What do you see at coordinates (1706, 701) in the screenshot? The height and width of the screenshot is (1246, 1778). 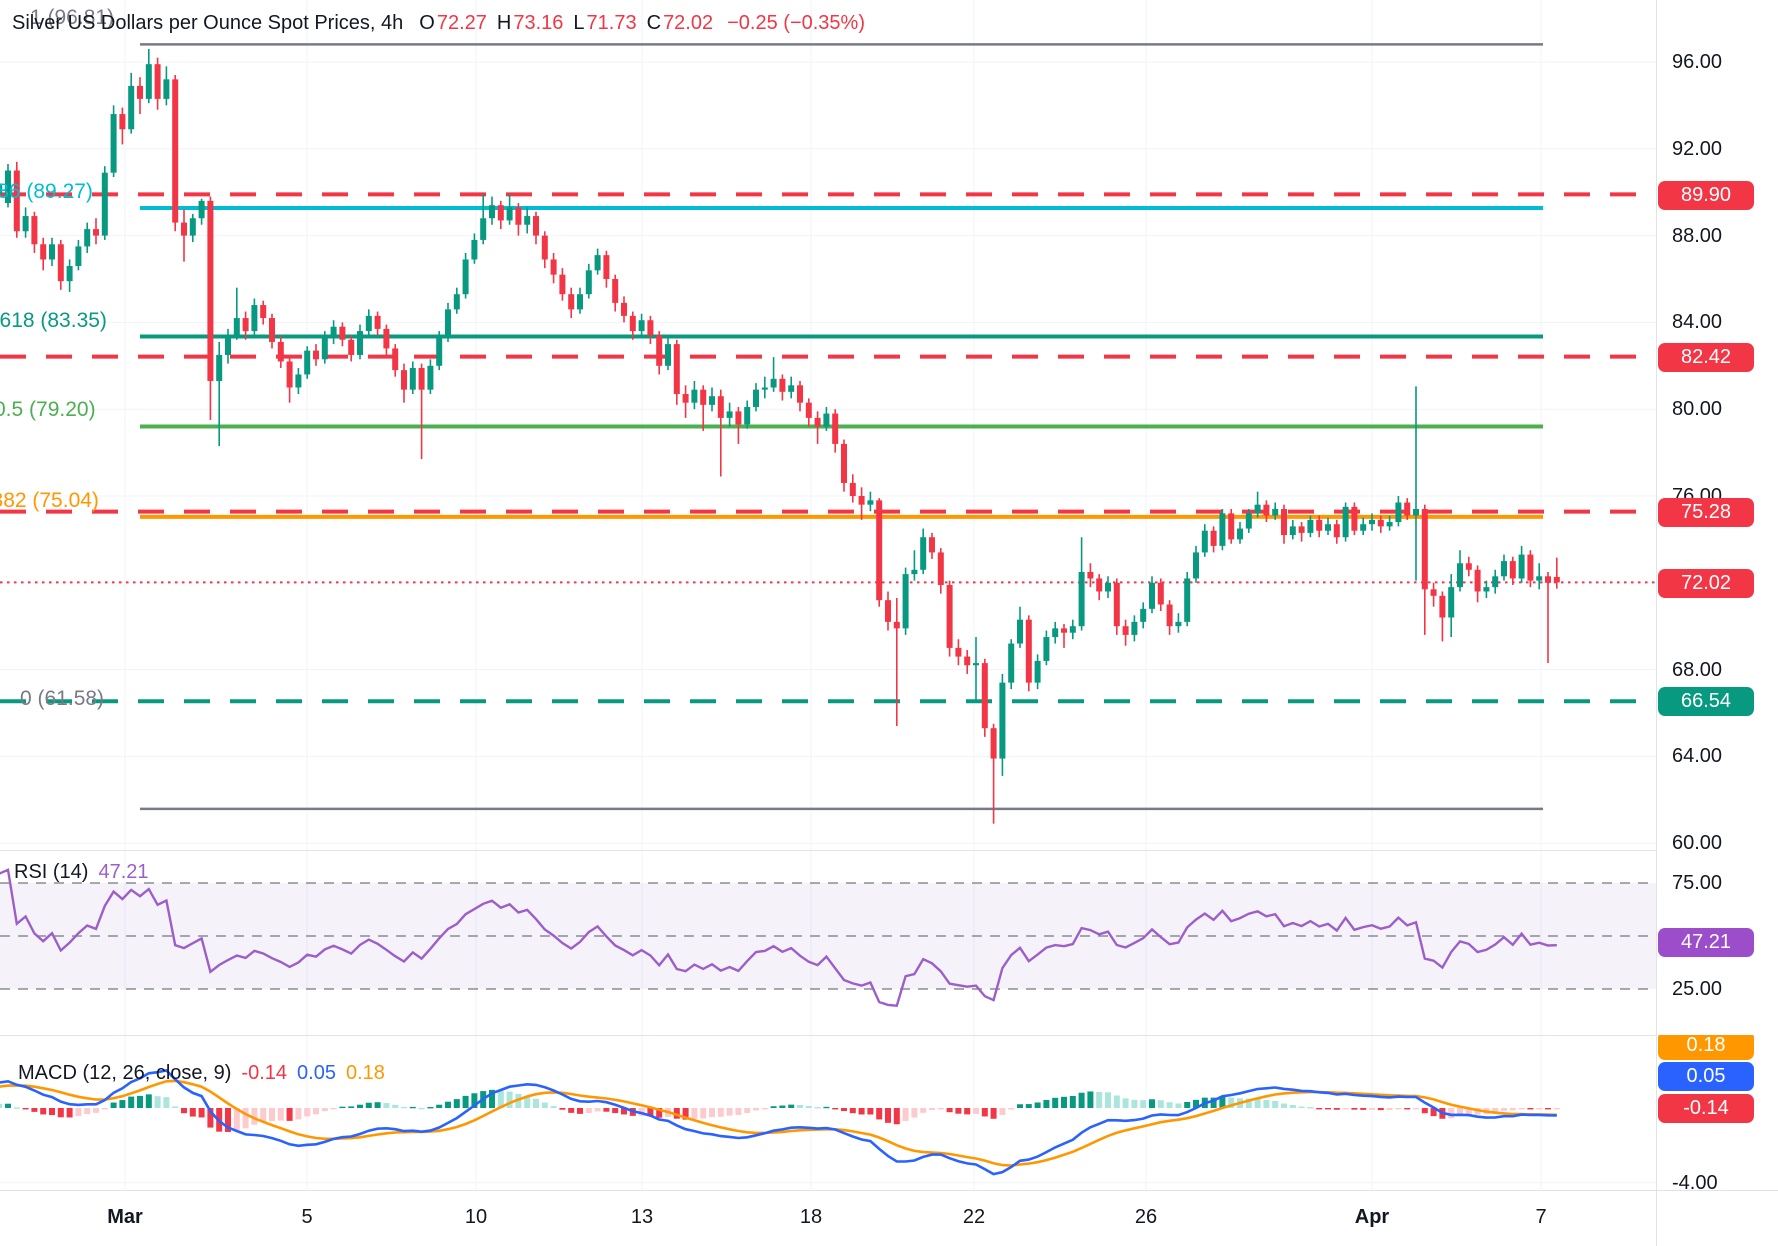 I see `alert-price-badge: 66.54` at bounding box center [1706, 701].